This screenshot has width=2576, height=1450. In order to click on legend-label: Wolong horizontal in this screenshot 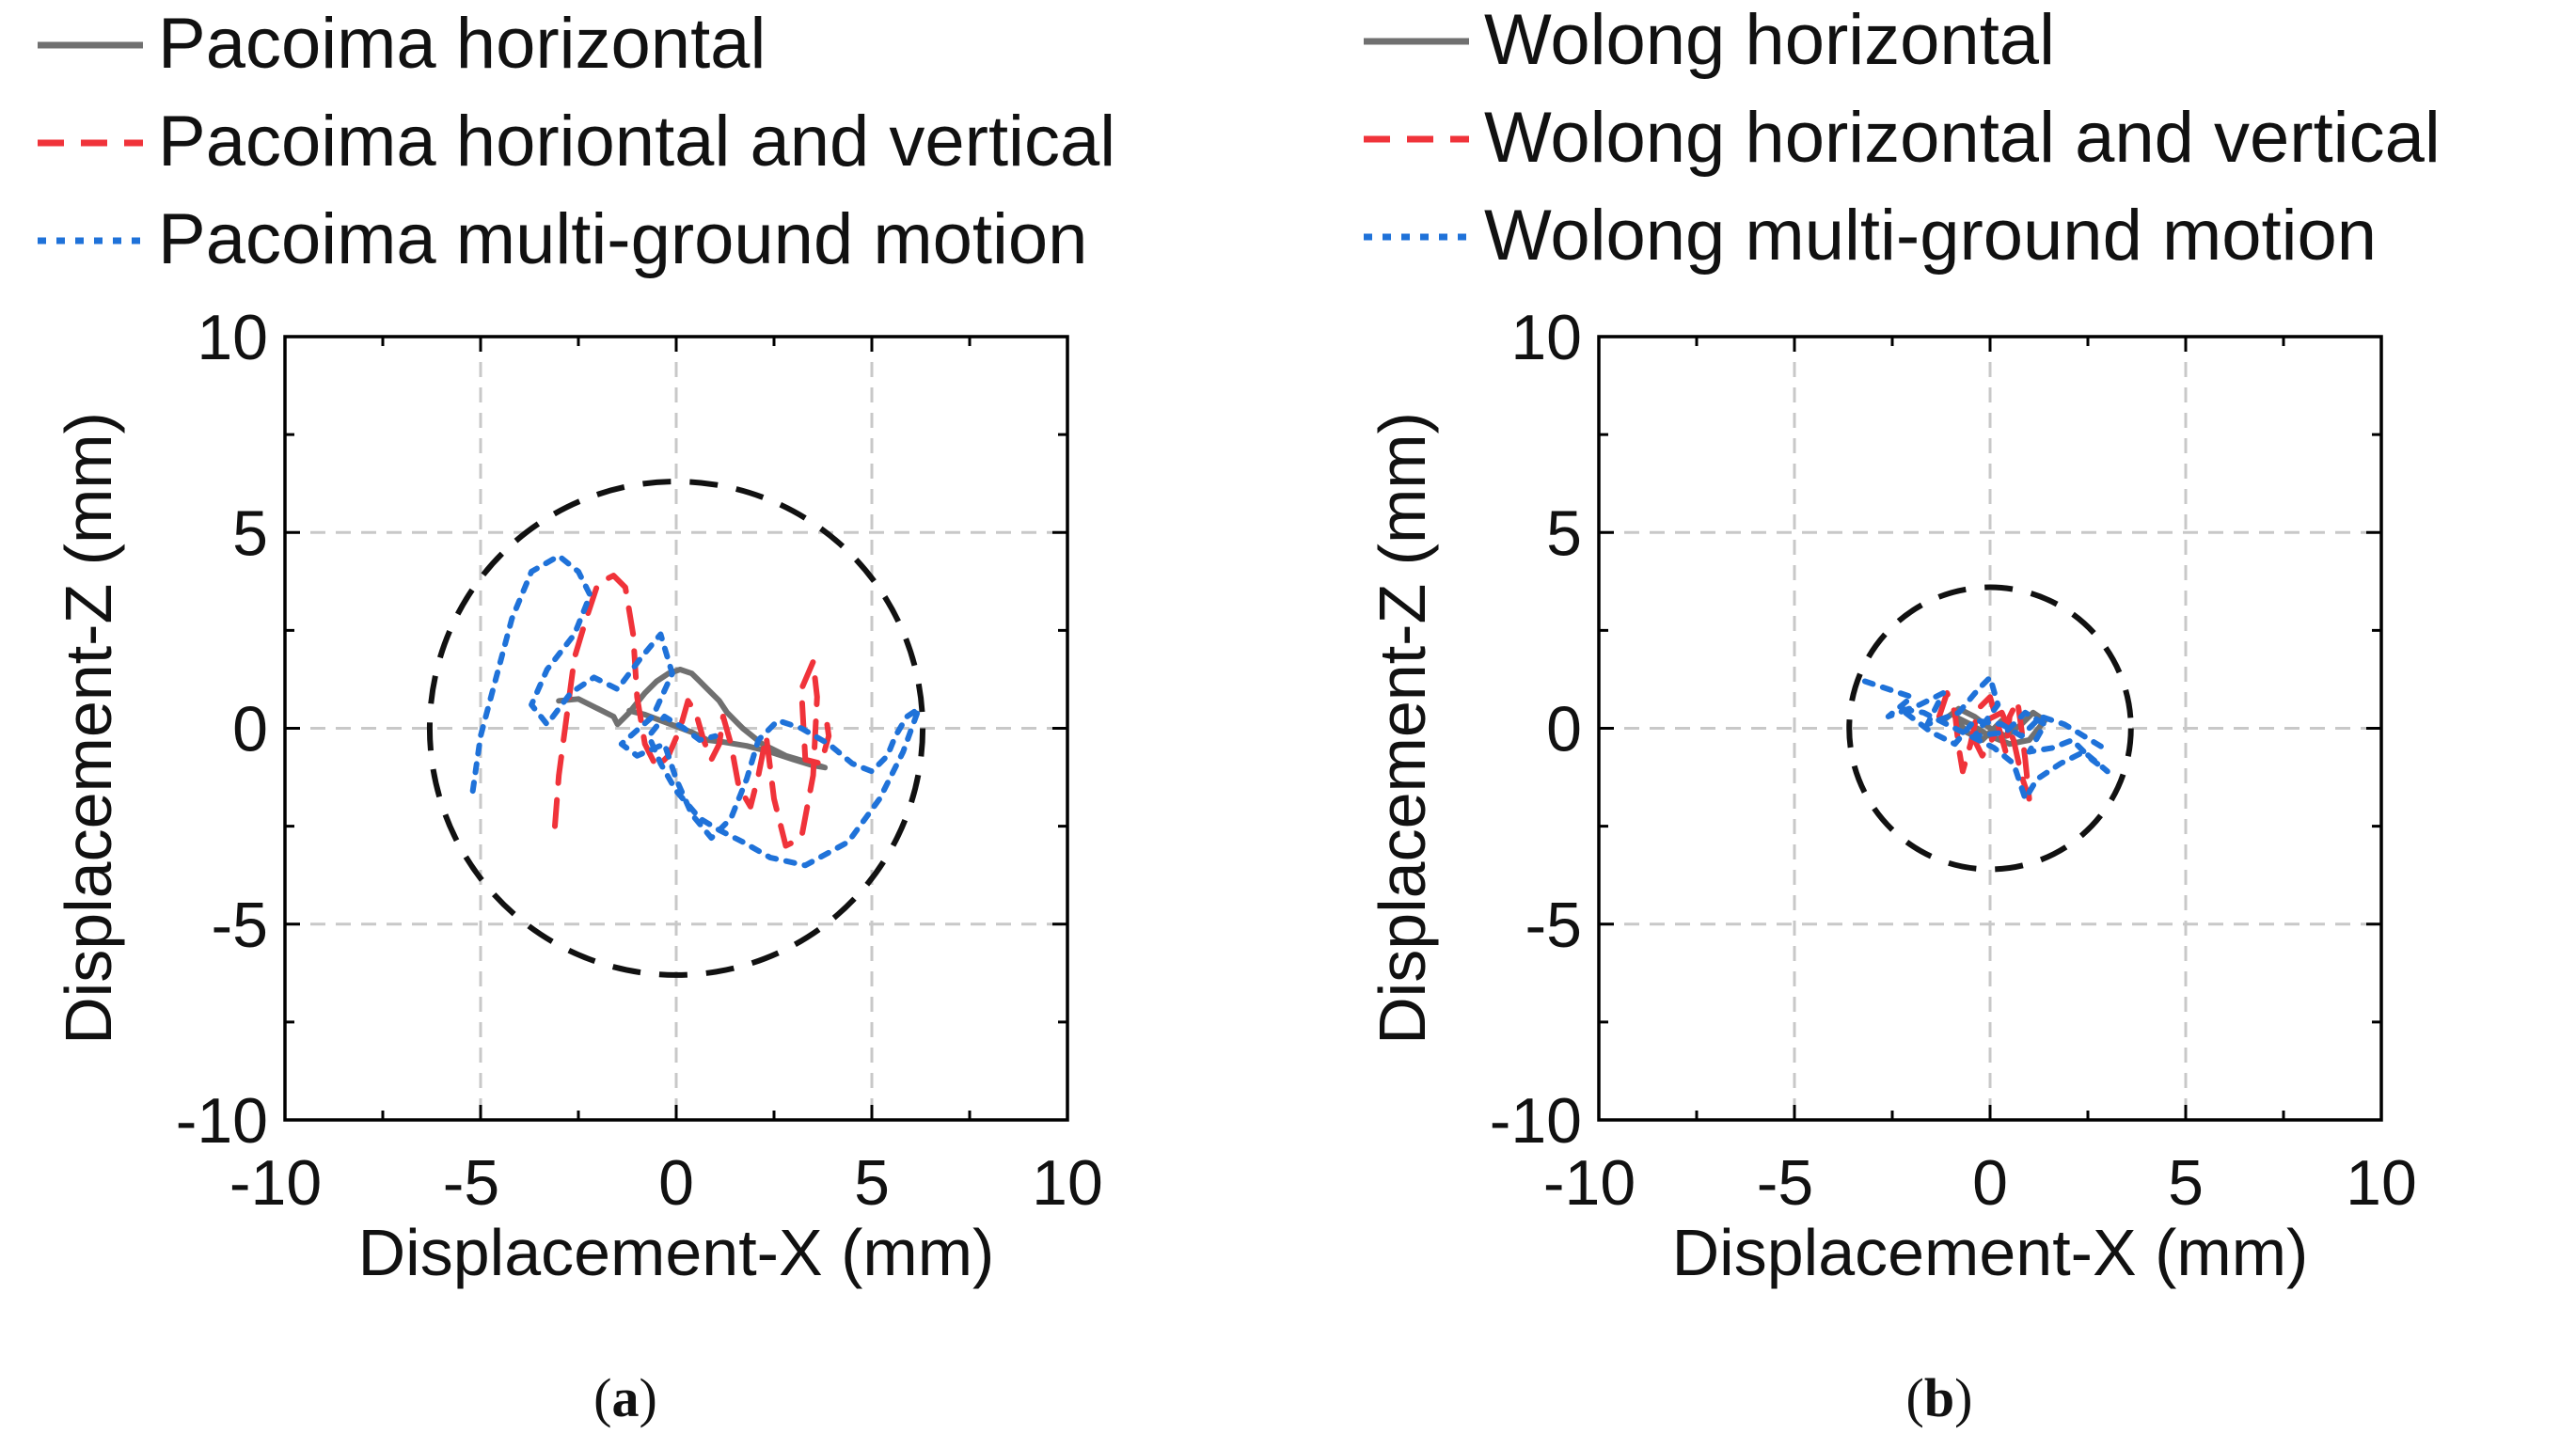, I will do `click(1769, 40)`.